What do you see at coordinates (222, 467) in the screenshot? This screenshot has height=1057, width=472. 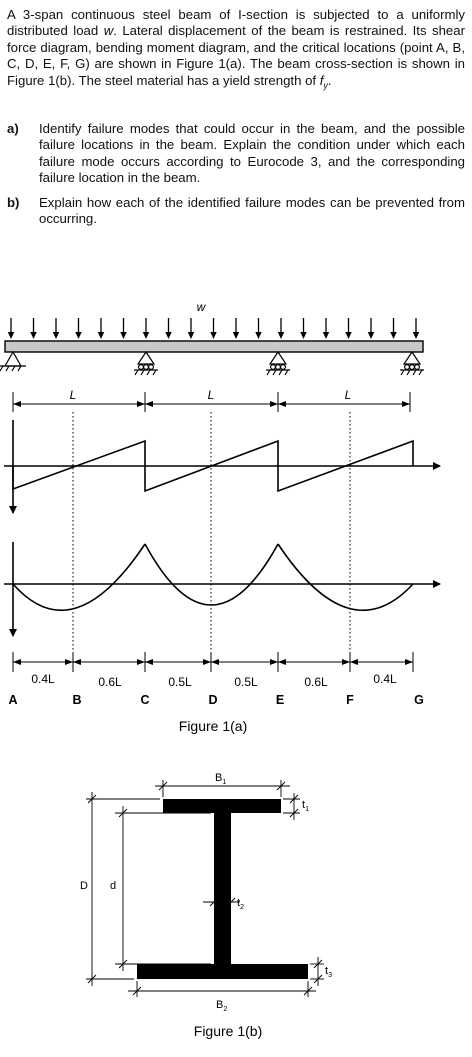 I see `shear-force-diagram` at bounding box center [222, 467].